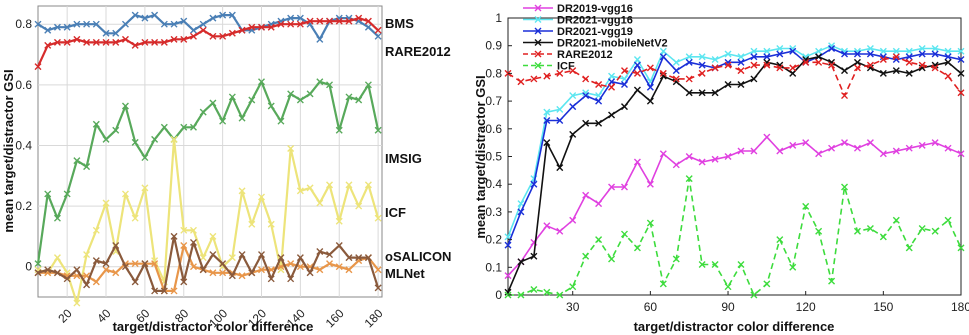 This screenshot has width=969, height=335. Describe the element at coordinates (395, 212) in the screenshot. I see `series-label-icf: ICF` at that location.